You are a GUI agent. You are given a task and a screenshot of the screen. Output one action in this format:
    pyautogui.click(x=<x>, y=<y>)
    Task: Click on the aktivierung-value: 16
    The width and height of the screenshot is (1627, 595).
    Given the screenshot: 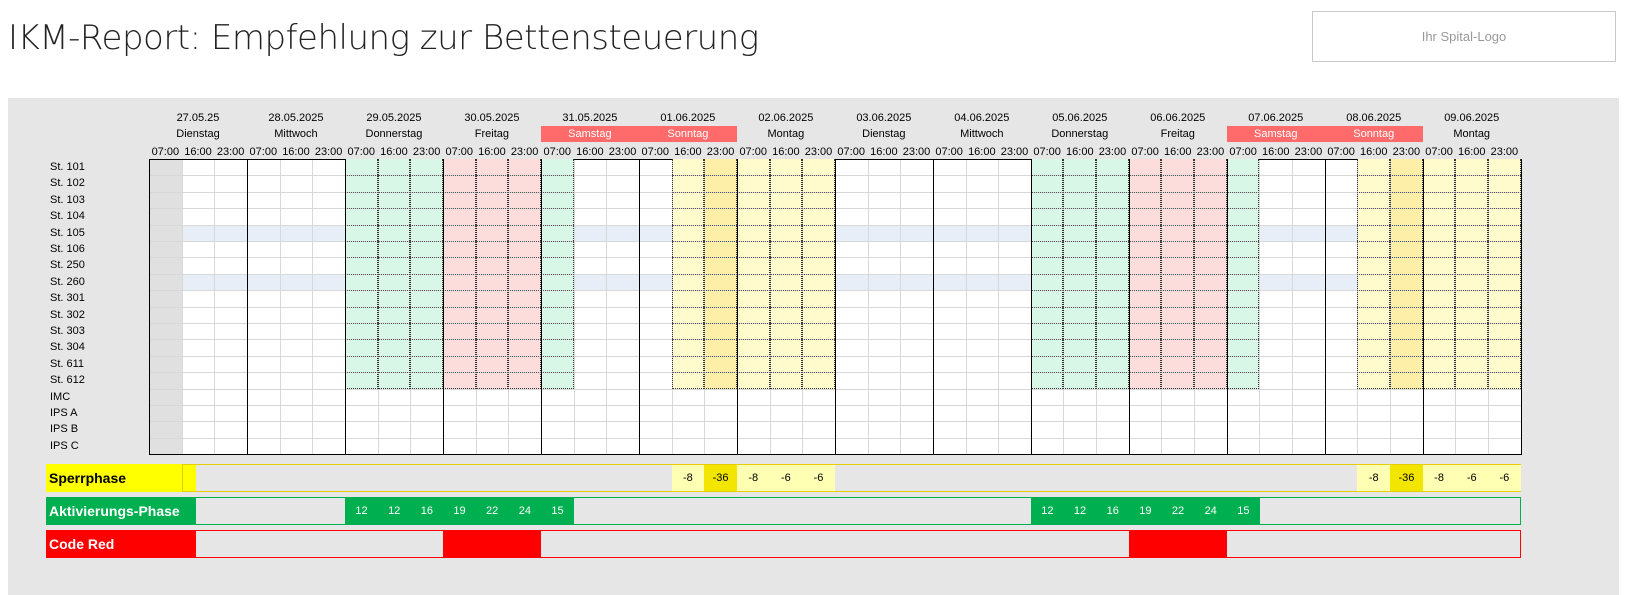 What is the action you would take?
    pyautogui.click(x=427, y=511)
    